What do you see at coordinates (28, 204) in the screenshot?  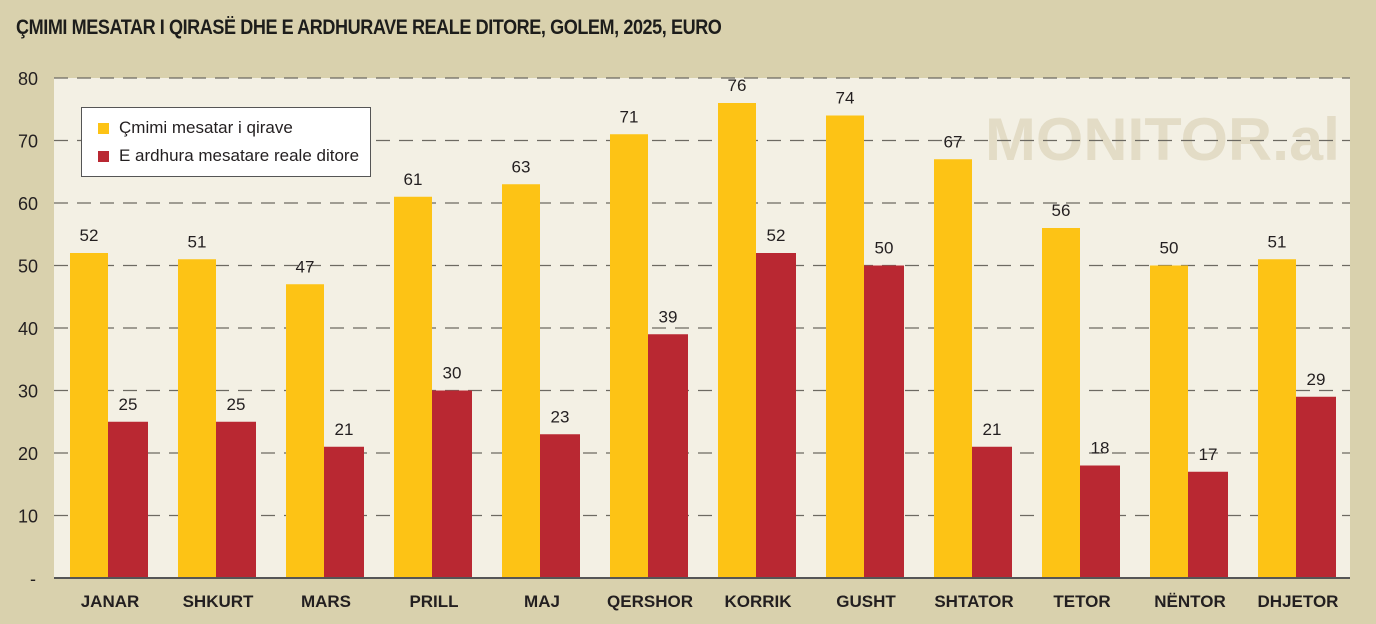 I see `y-tick-label: 60` at bounding box center [28, 204].